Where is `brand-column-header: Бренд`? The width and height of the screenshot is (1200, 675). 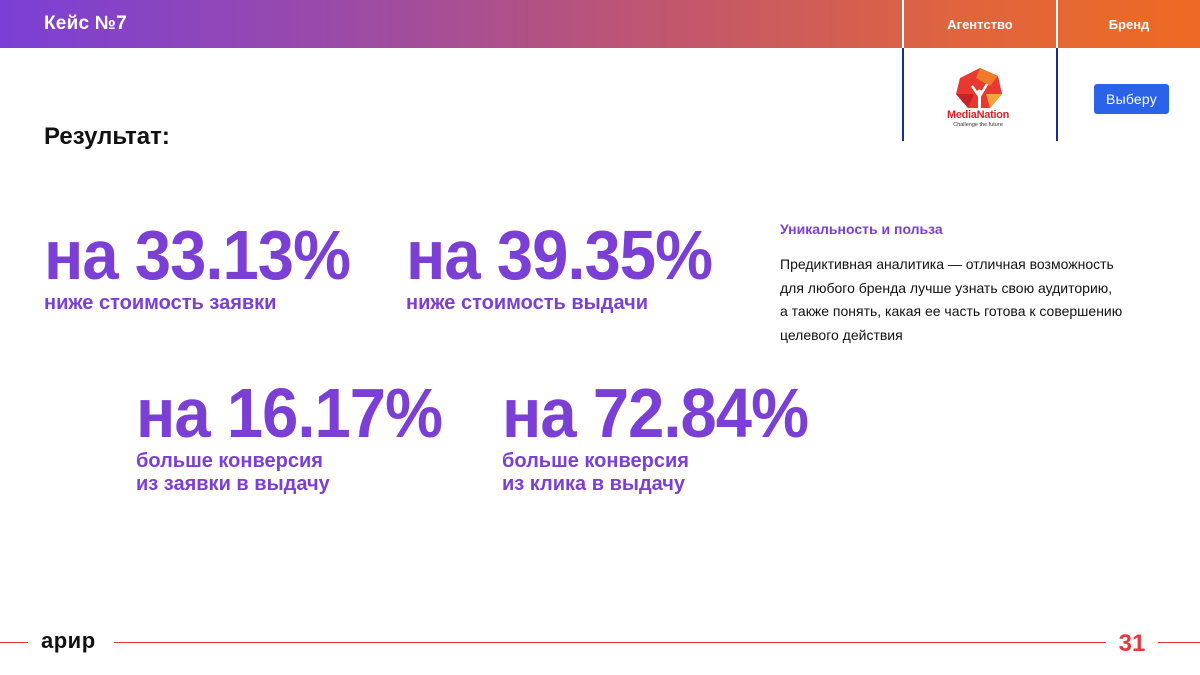 brand-column-header: Бренд is located at coordinates (1129, 24).